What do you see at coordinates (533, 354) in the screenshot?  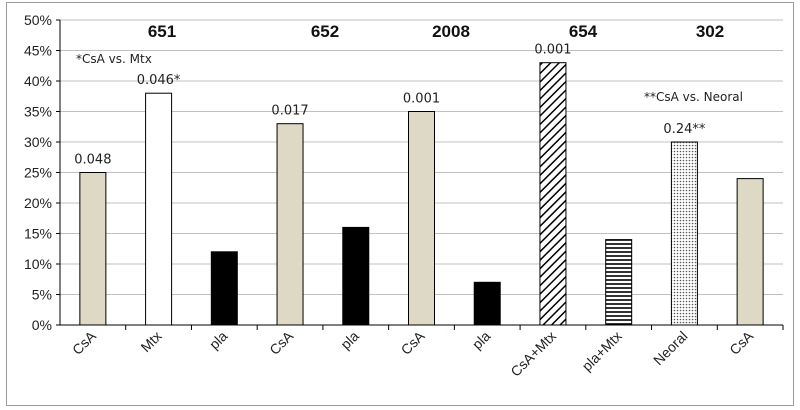 I see `category-label: CsA+Mtx` at bounding box center [533, 354].